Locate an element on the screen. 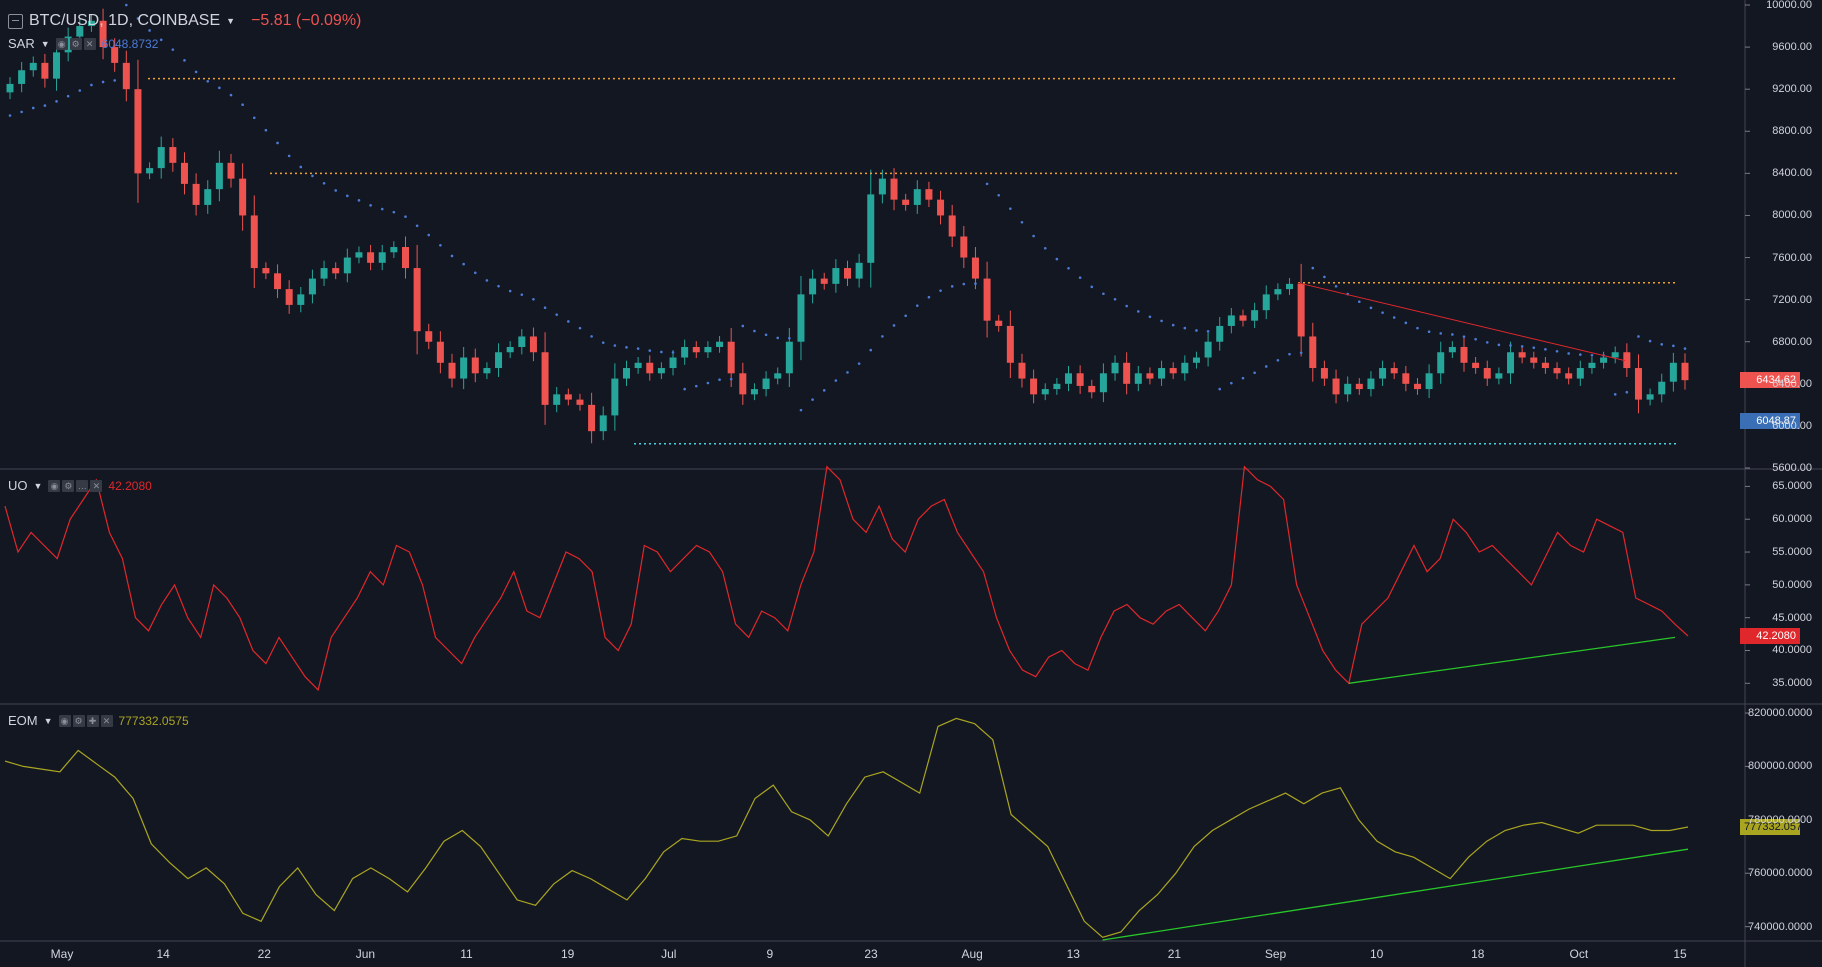 This screenshot has width=1822, height=967. y-tick-label: 6000.00 is located at coordinates (1792, 425).